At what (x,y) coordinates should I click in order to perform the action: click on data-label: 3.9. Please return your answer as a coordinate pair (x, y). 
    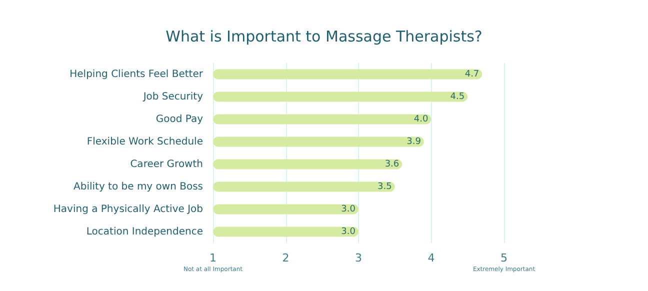
    Looking at the image, I should click on (414, 141).